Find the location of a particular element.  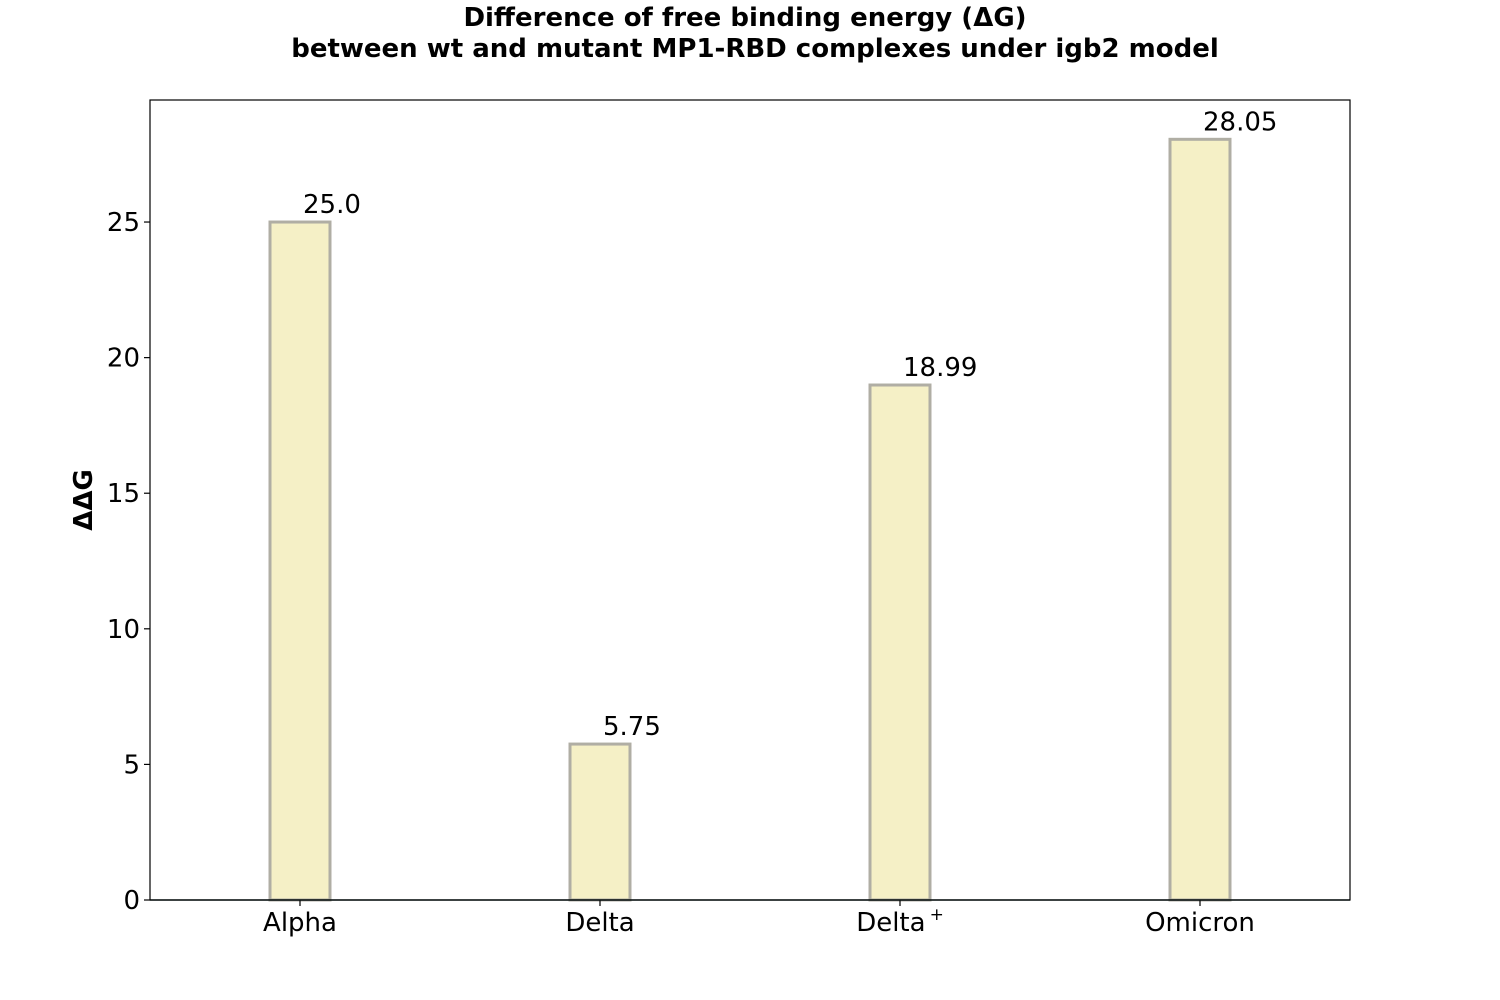

bar-value-label-1: 5.75 is located at coordinates (632, 727).